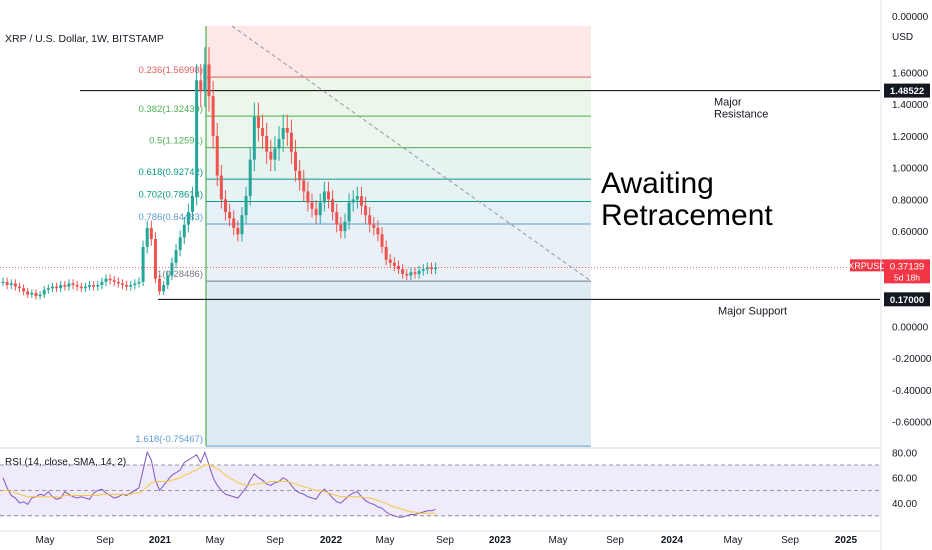 The image size is (932, 550). What do you see at coordinates (672, 540) in the screenshot?
I see `time-tick: 2024` at bounding box center [672, 540].